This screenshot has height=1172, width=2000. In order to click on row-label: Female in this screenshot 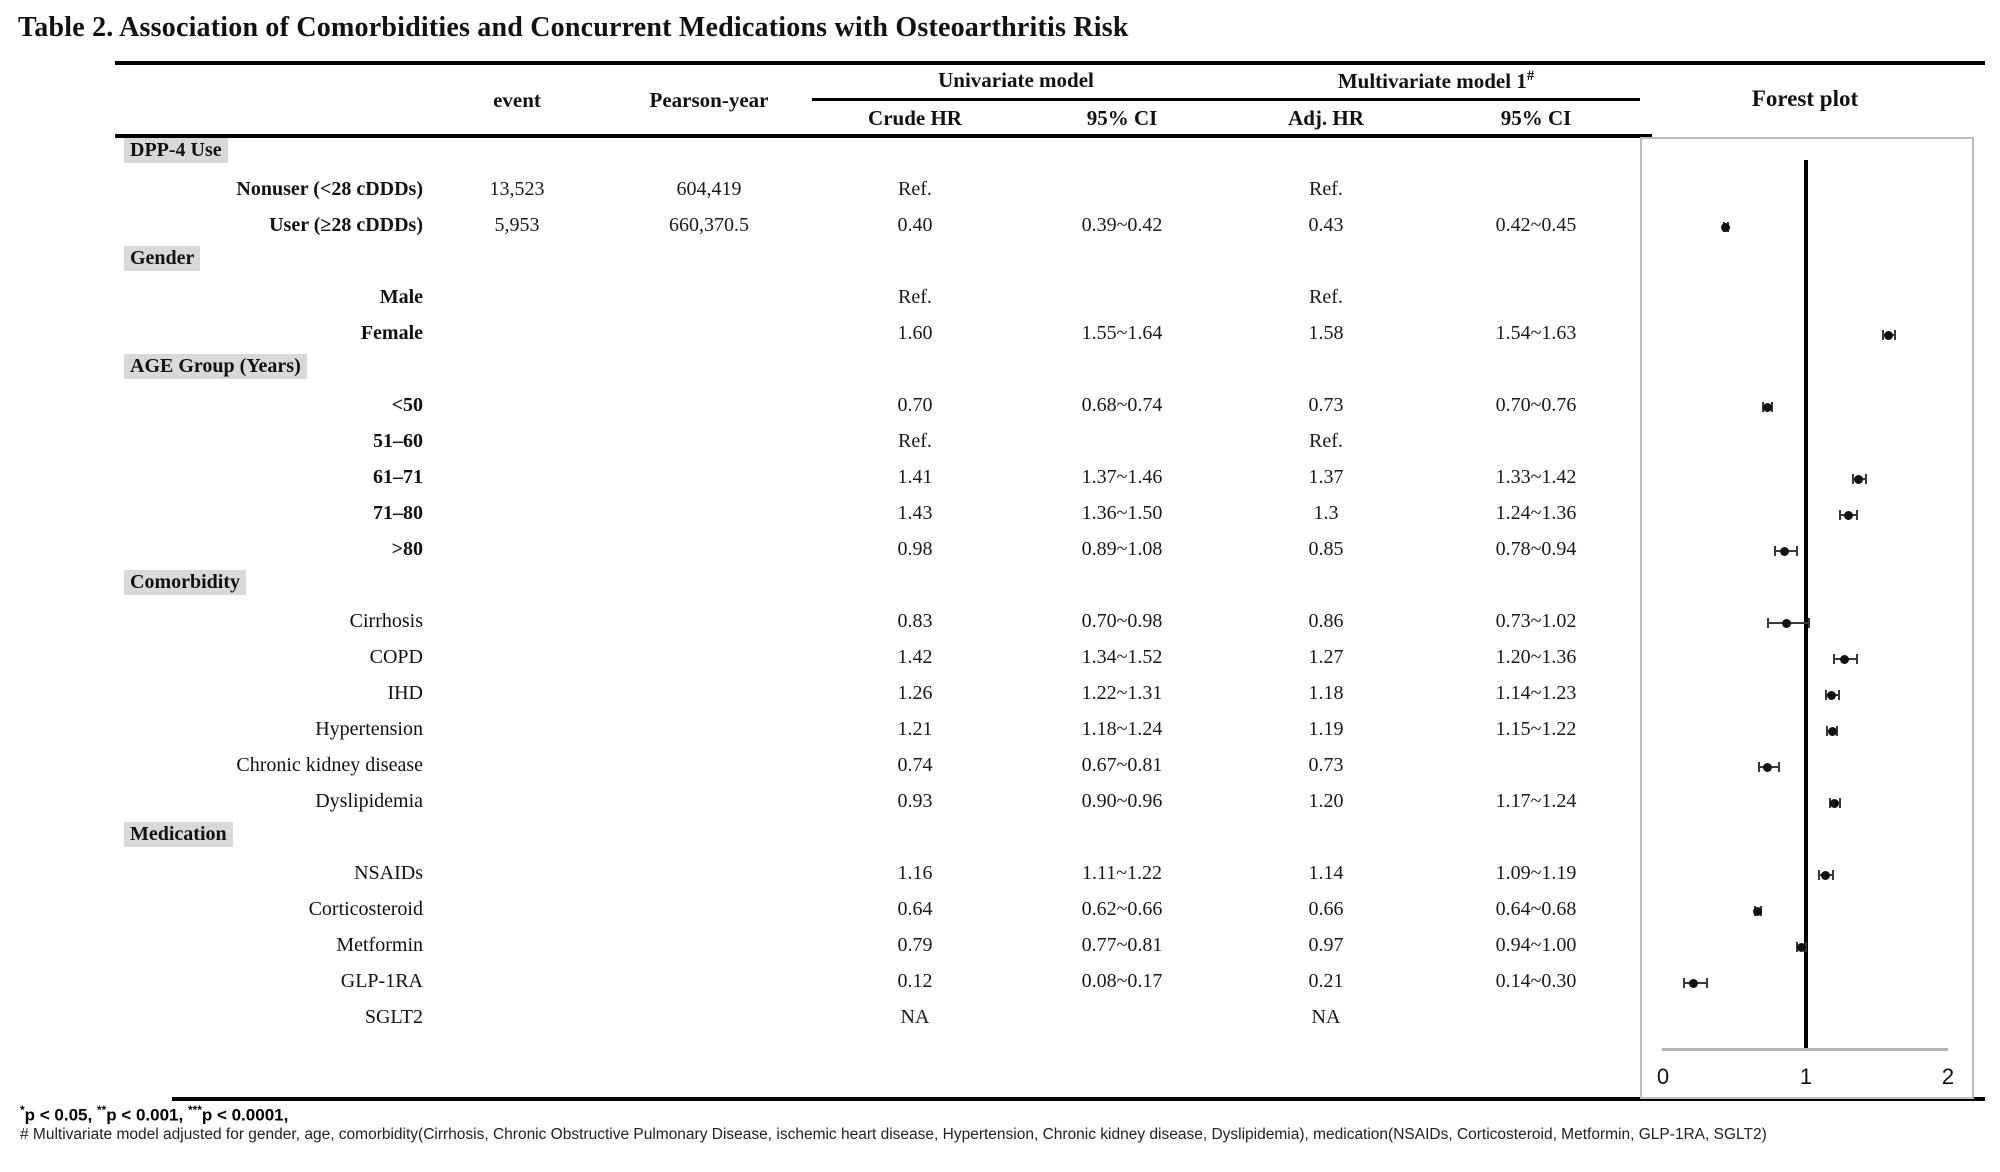, I will do `click(391, 333)`.